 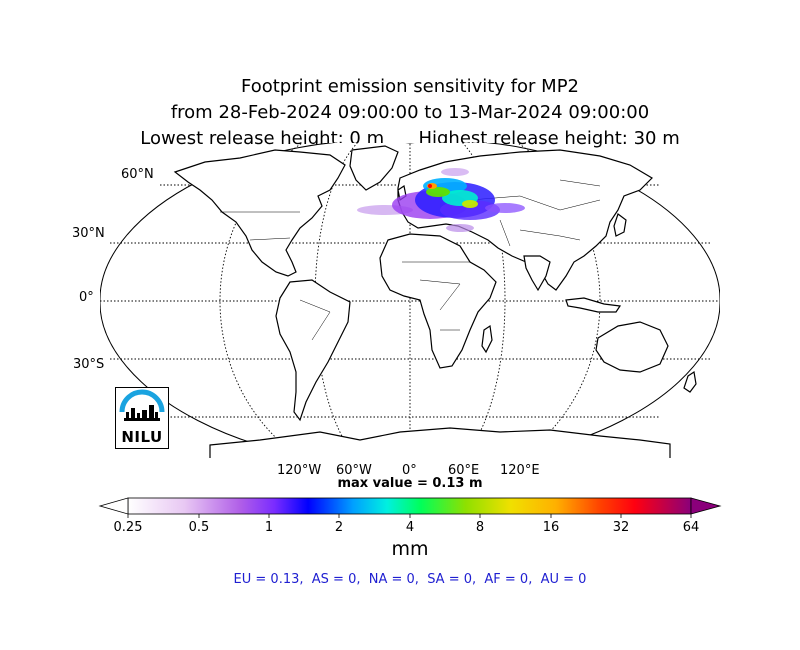 What do you see at coordinates (464, 470) in the screenshot?
I see `lon-label-60e: 60°E` at bounding box center [464, 470].